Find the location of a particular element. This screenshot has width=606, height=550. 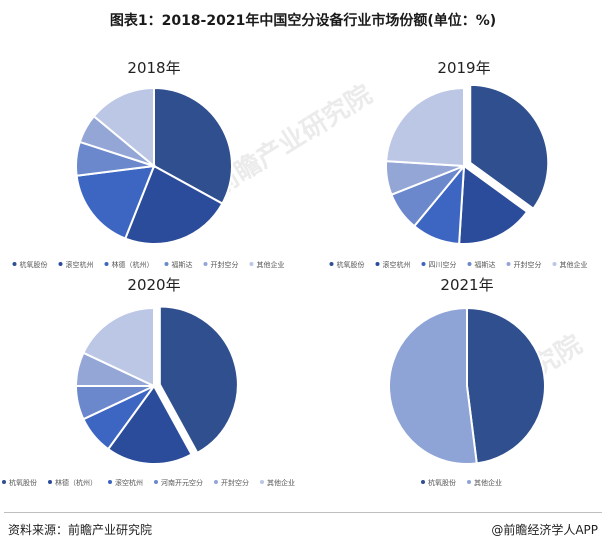

footer-divider is located at coordinates (303, 512).